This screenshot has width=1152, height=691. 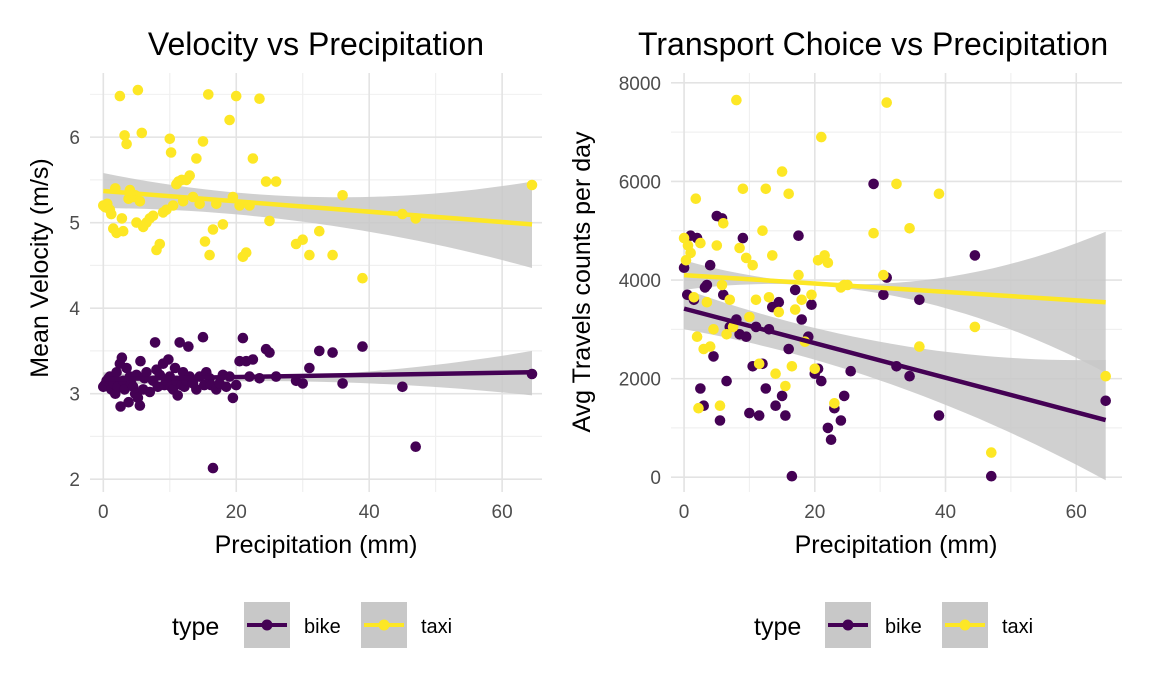 I want to click on confidence-band-bike, so click(x=318, y=373).